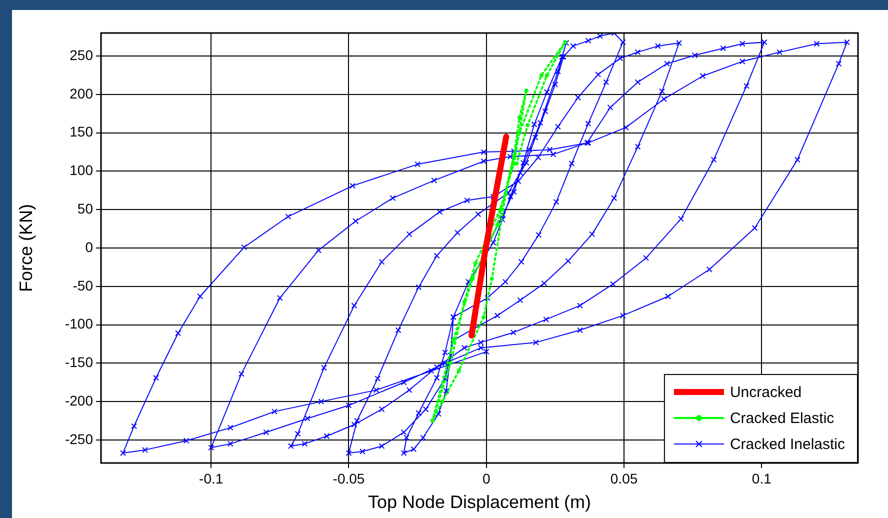 This screenshot has height=518, width=888. Describe the element at coordinates (82, 93) in the screenshot. I see `y-tick-label: 200` at that location.